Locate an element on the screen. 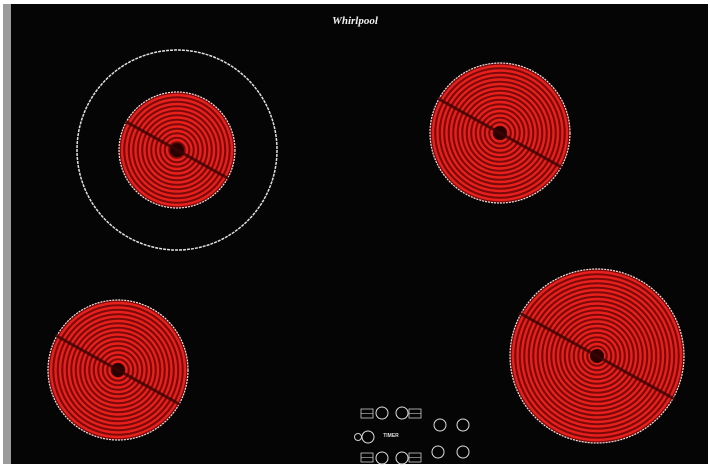  zone-outer-ring is located at coordinates (177, 150).